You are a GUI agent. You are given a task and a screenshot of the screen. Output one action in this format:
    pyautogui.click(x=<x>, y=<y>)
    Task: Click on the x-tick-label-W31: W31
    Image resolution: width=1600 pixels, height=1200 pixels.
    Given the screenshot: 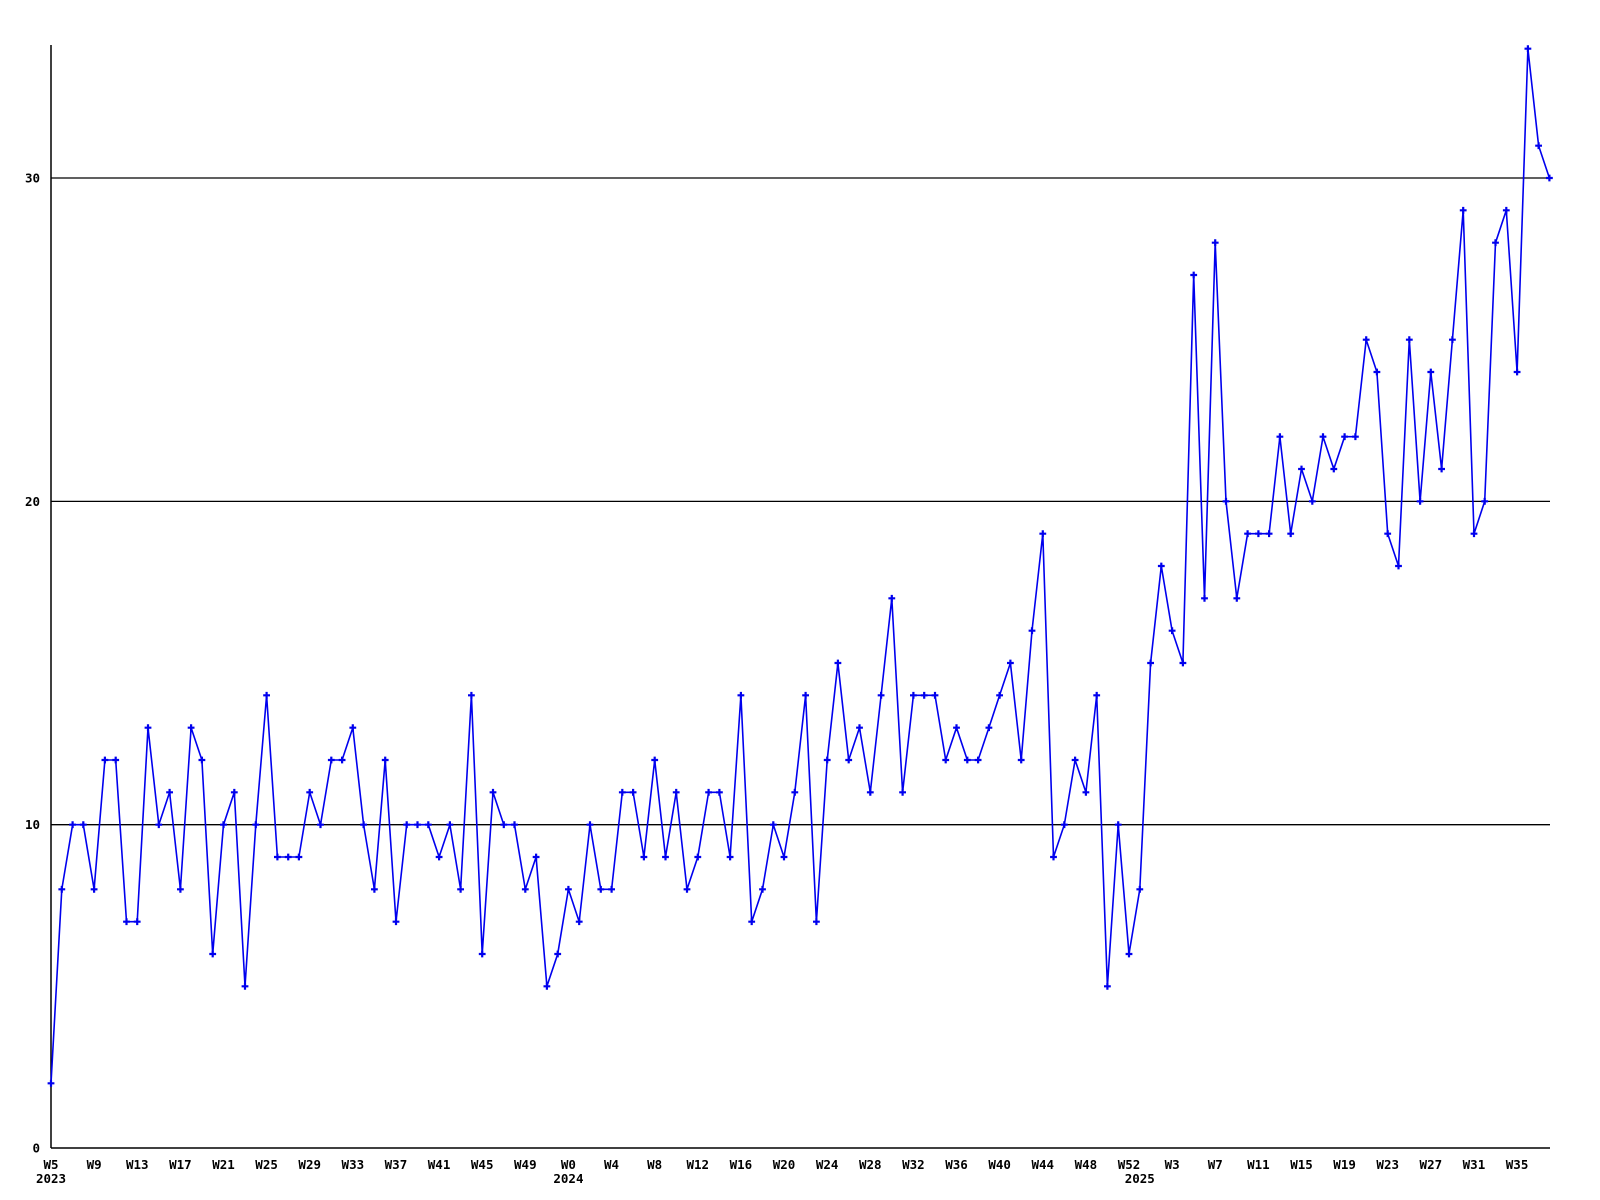 What is the action you would take?
    pyautogui.click(x=1474, y=1164)
    